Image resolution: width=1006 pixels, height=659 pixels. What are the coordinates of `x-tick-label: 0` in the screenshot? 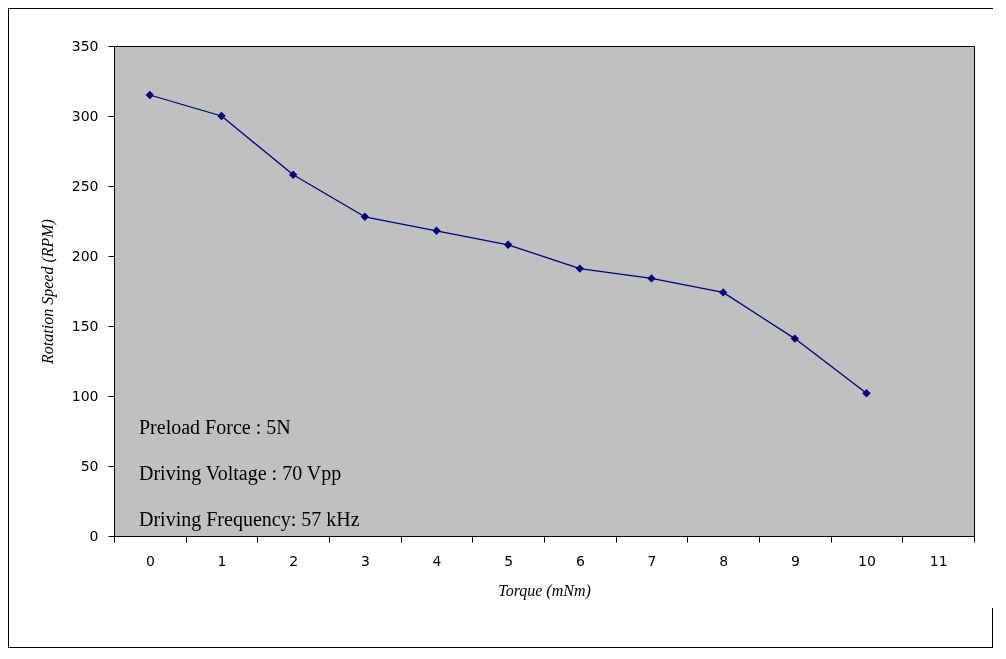 It's located at (150, 560).